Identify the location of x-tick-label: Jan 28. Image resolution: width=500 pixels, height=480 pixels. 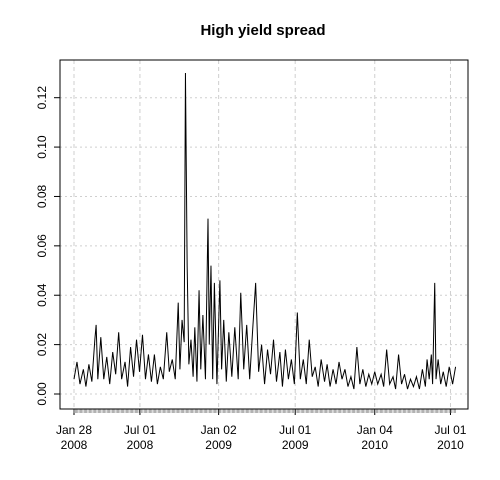
(74, 430).